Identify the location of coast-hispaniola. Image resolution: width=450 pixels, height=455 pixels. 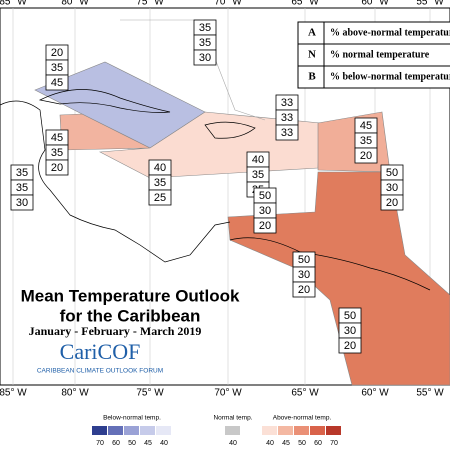
(230, 130).